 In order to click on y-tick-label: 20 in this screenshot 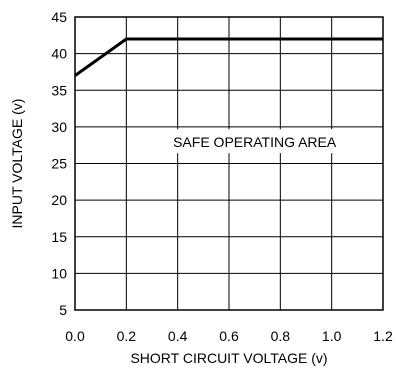, I will do `click(59, 200)`.